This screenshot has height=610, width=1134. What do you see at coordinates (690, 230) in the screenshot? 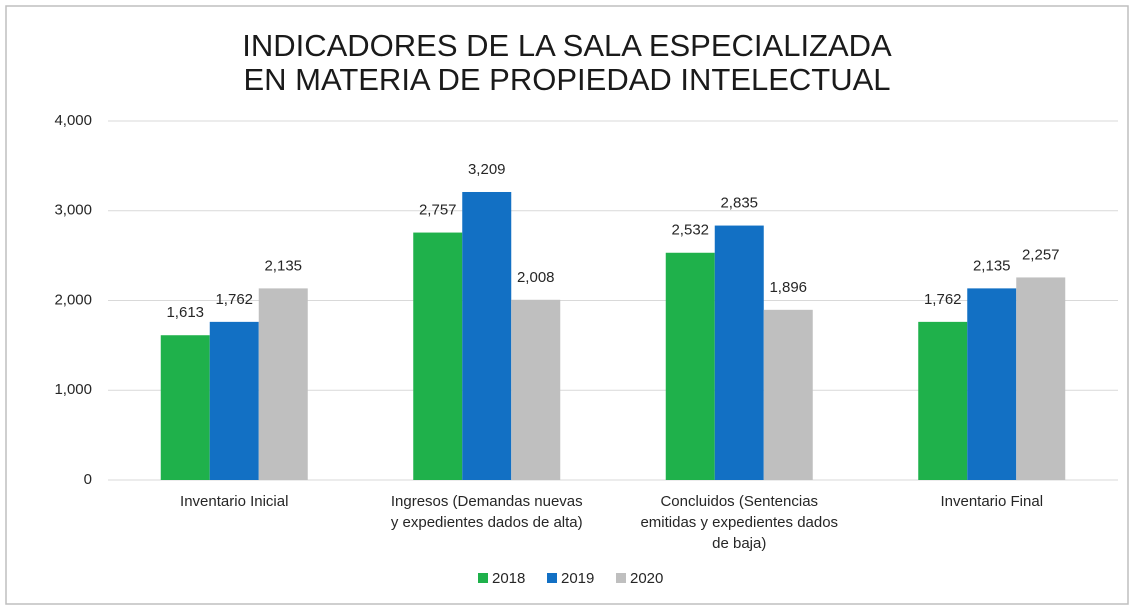
I see `data-label: 2,532` at bounding box center [690, 230].